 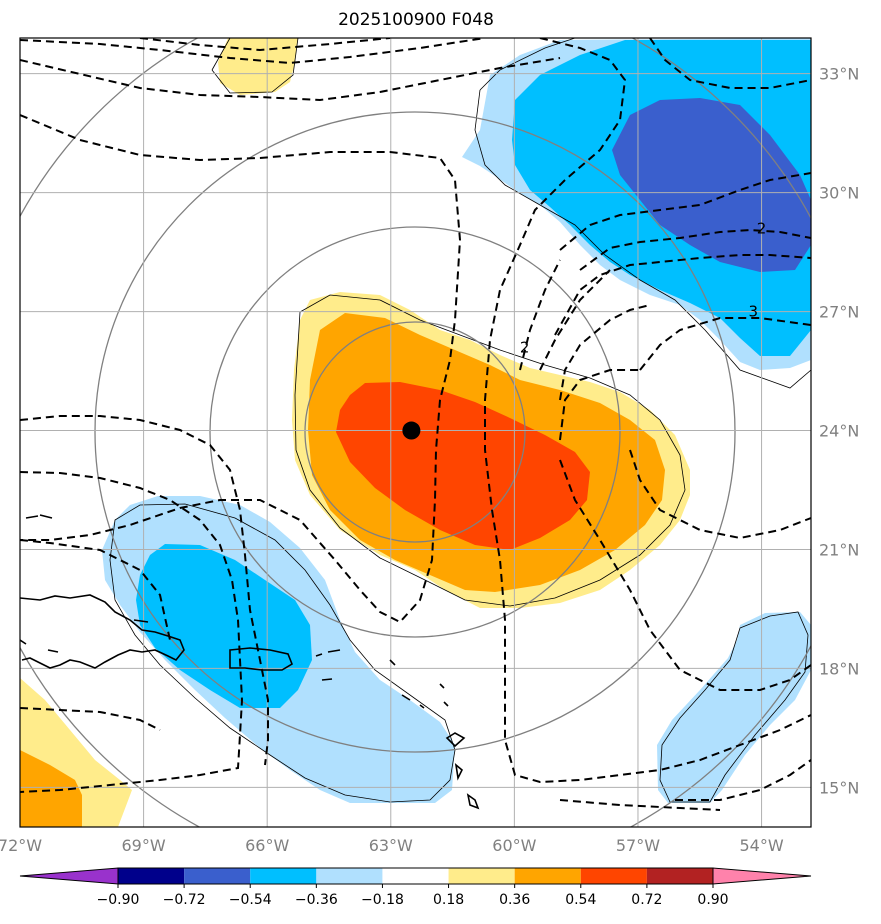 What do you see at coordinates (638, 845) in the screenshot?
I see `lon-tick-label: 57°W` at bounding box center [638, 845].